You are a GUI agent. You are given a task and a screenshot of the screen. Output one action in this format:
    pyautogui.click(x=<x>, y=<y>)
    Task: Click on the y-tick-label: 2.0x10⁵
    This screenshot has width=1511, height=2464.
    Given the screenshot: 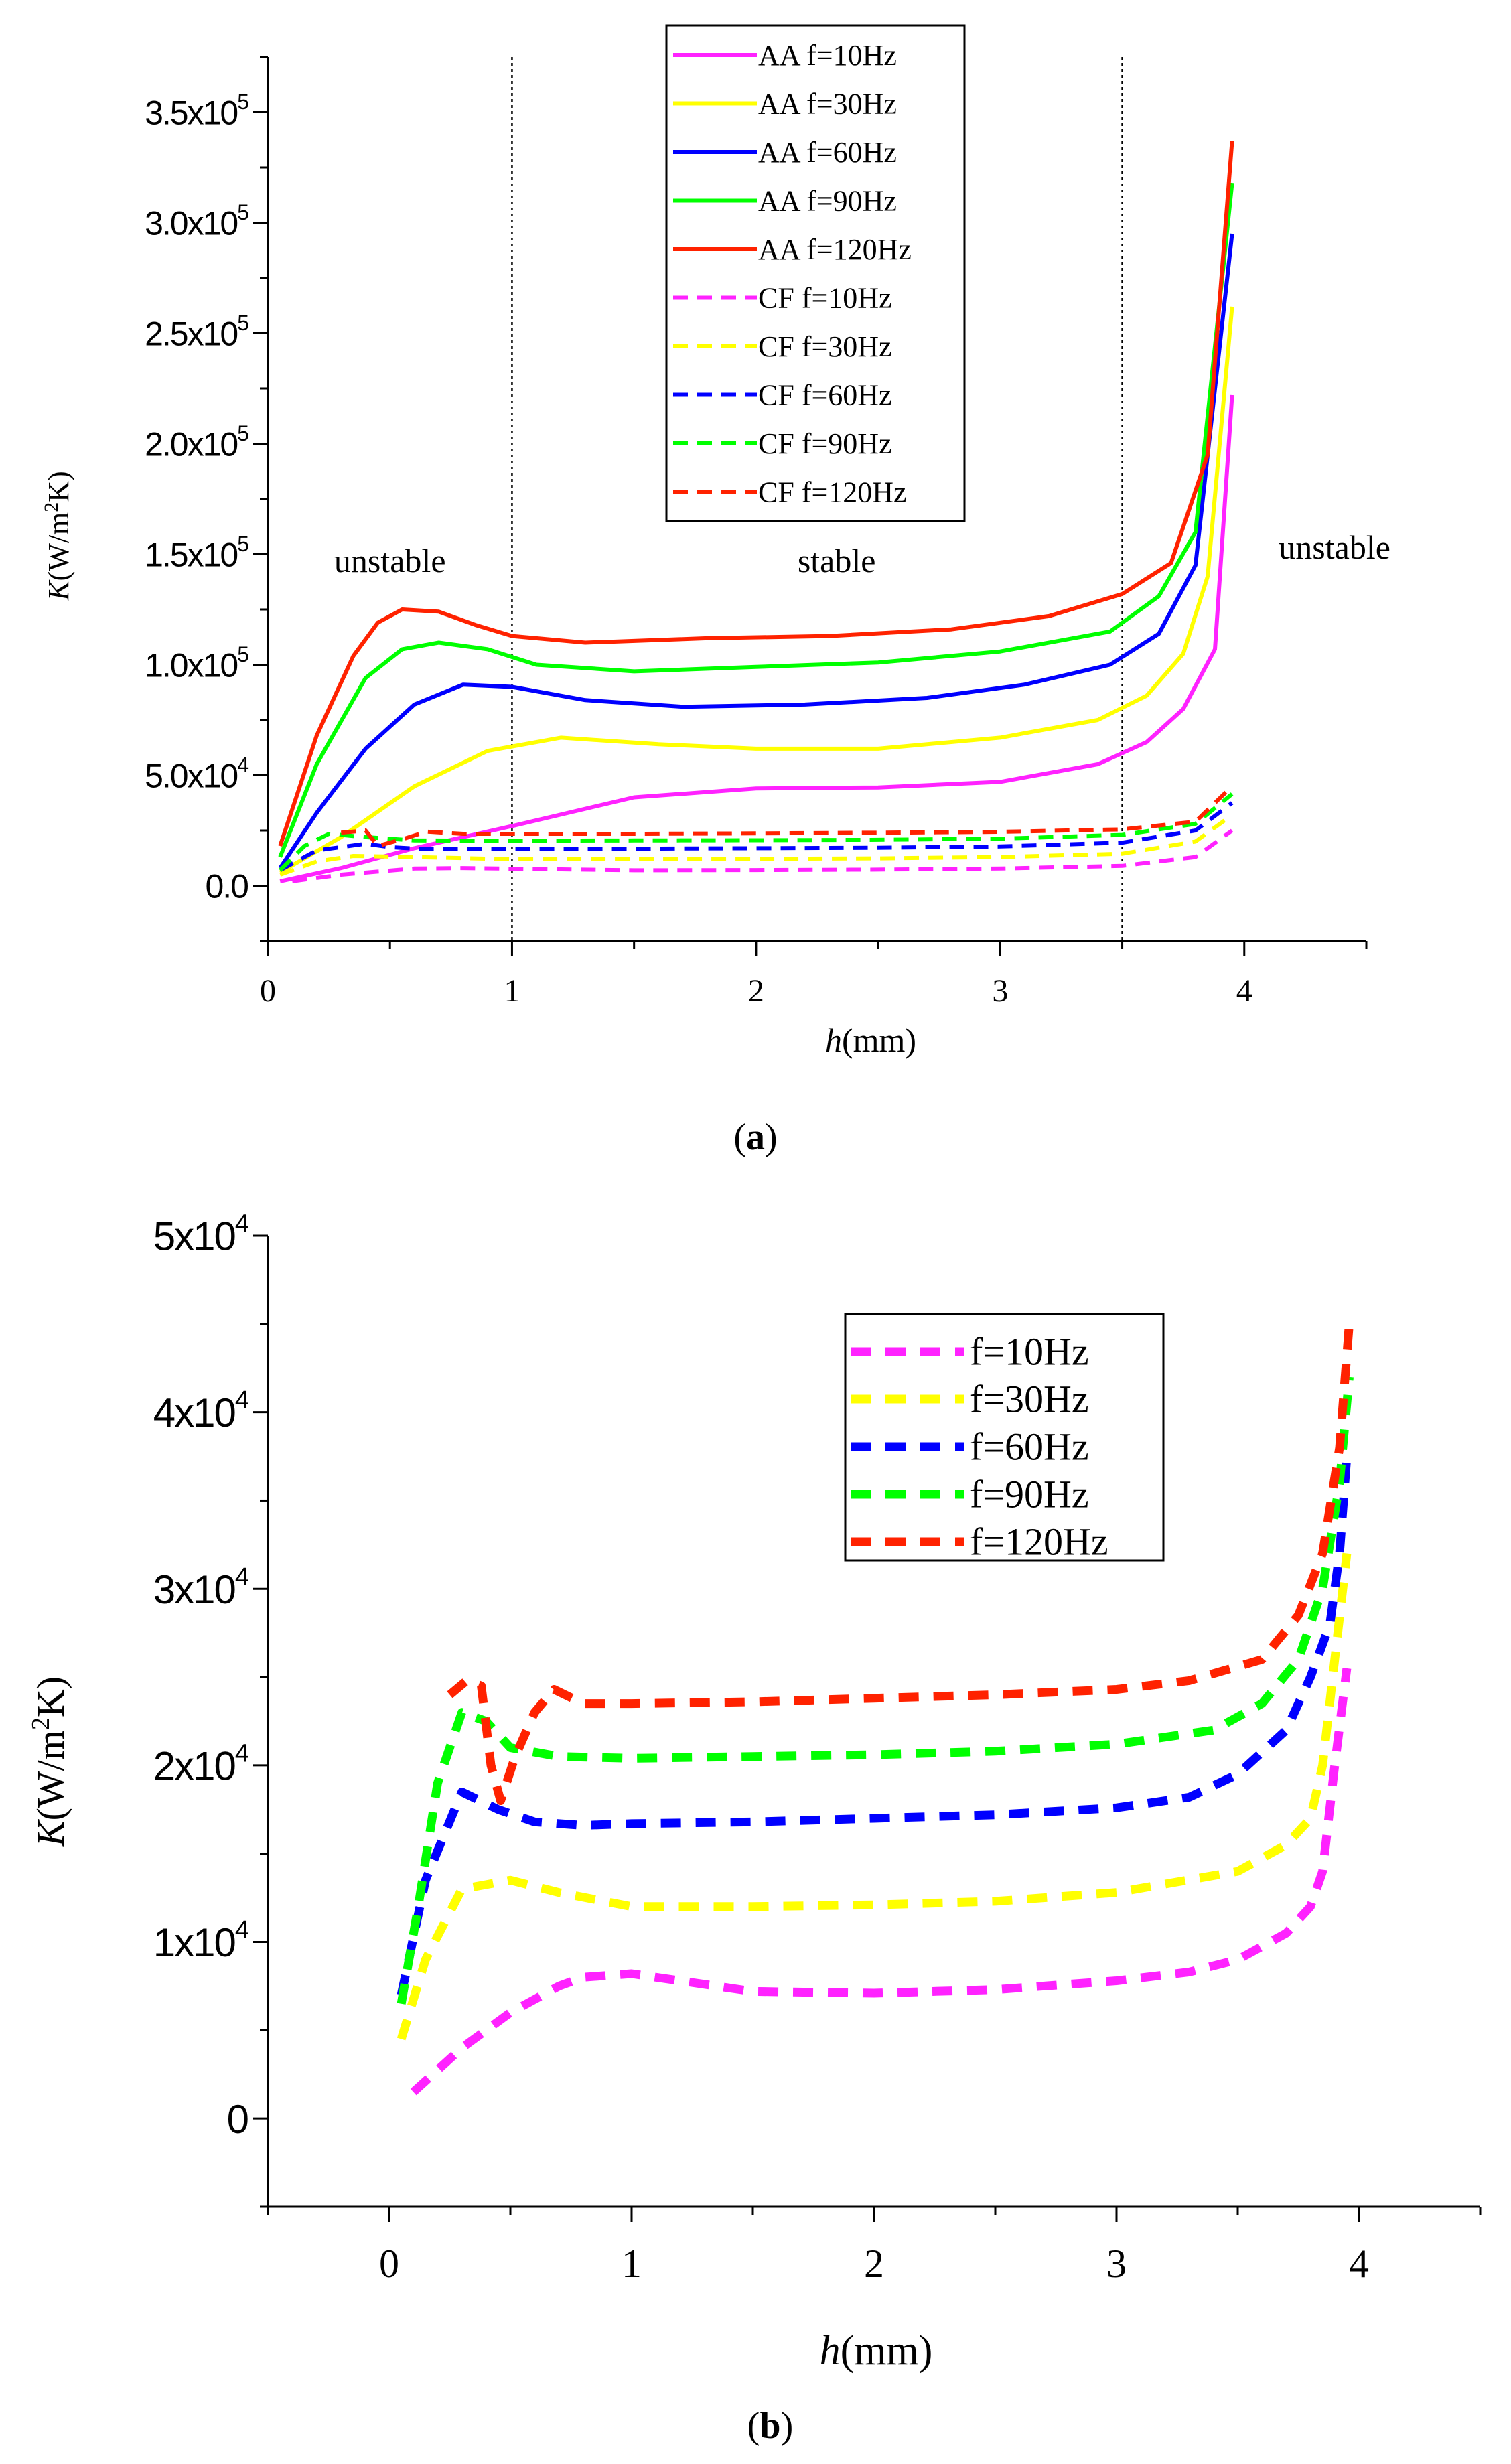 What is the action you would take?
    pyautogui.click(x=196, y=442)
    